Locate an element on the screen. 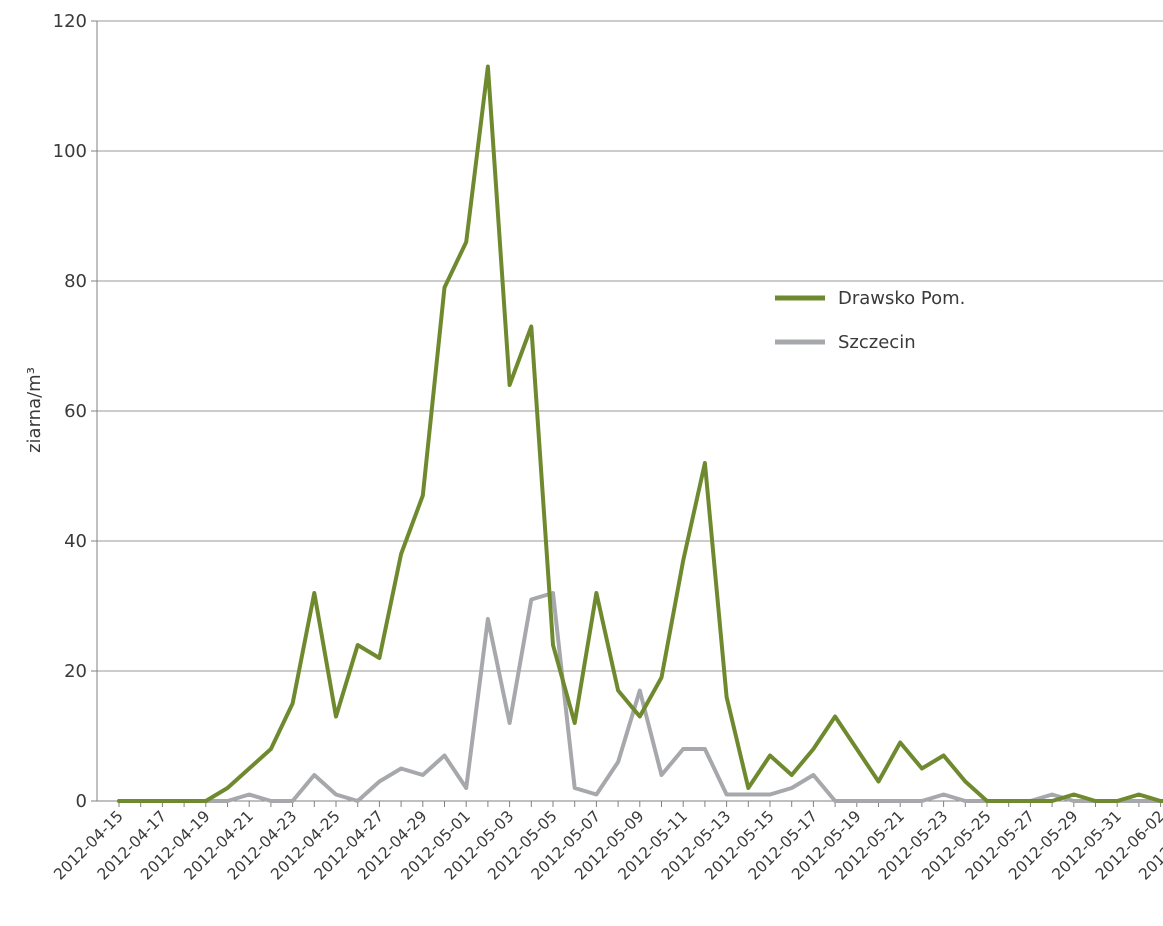 The image size is (1163, 926). y-tick-label: 20 is located at coordinates (75, 671).